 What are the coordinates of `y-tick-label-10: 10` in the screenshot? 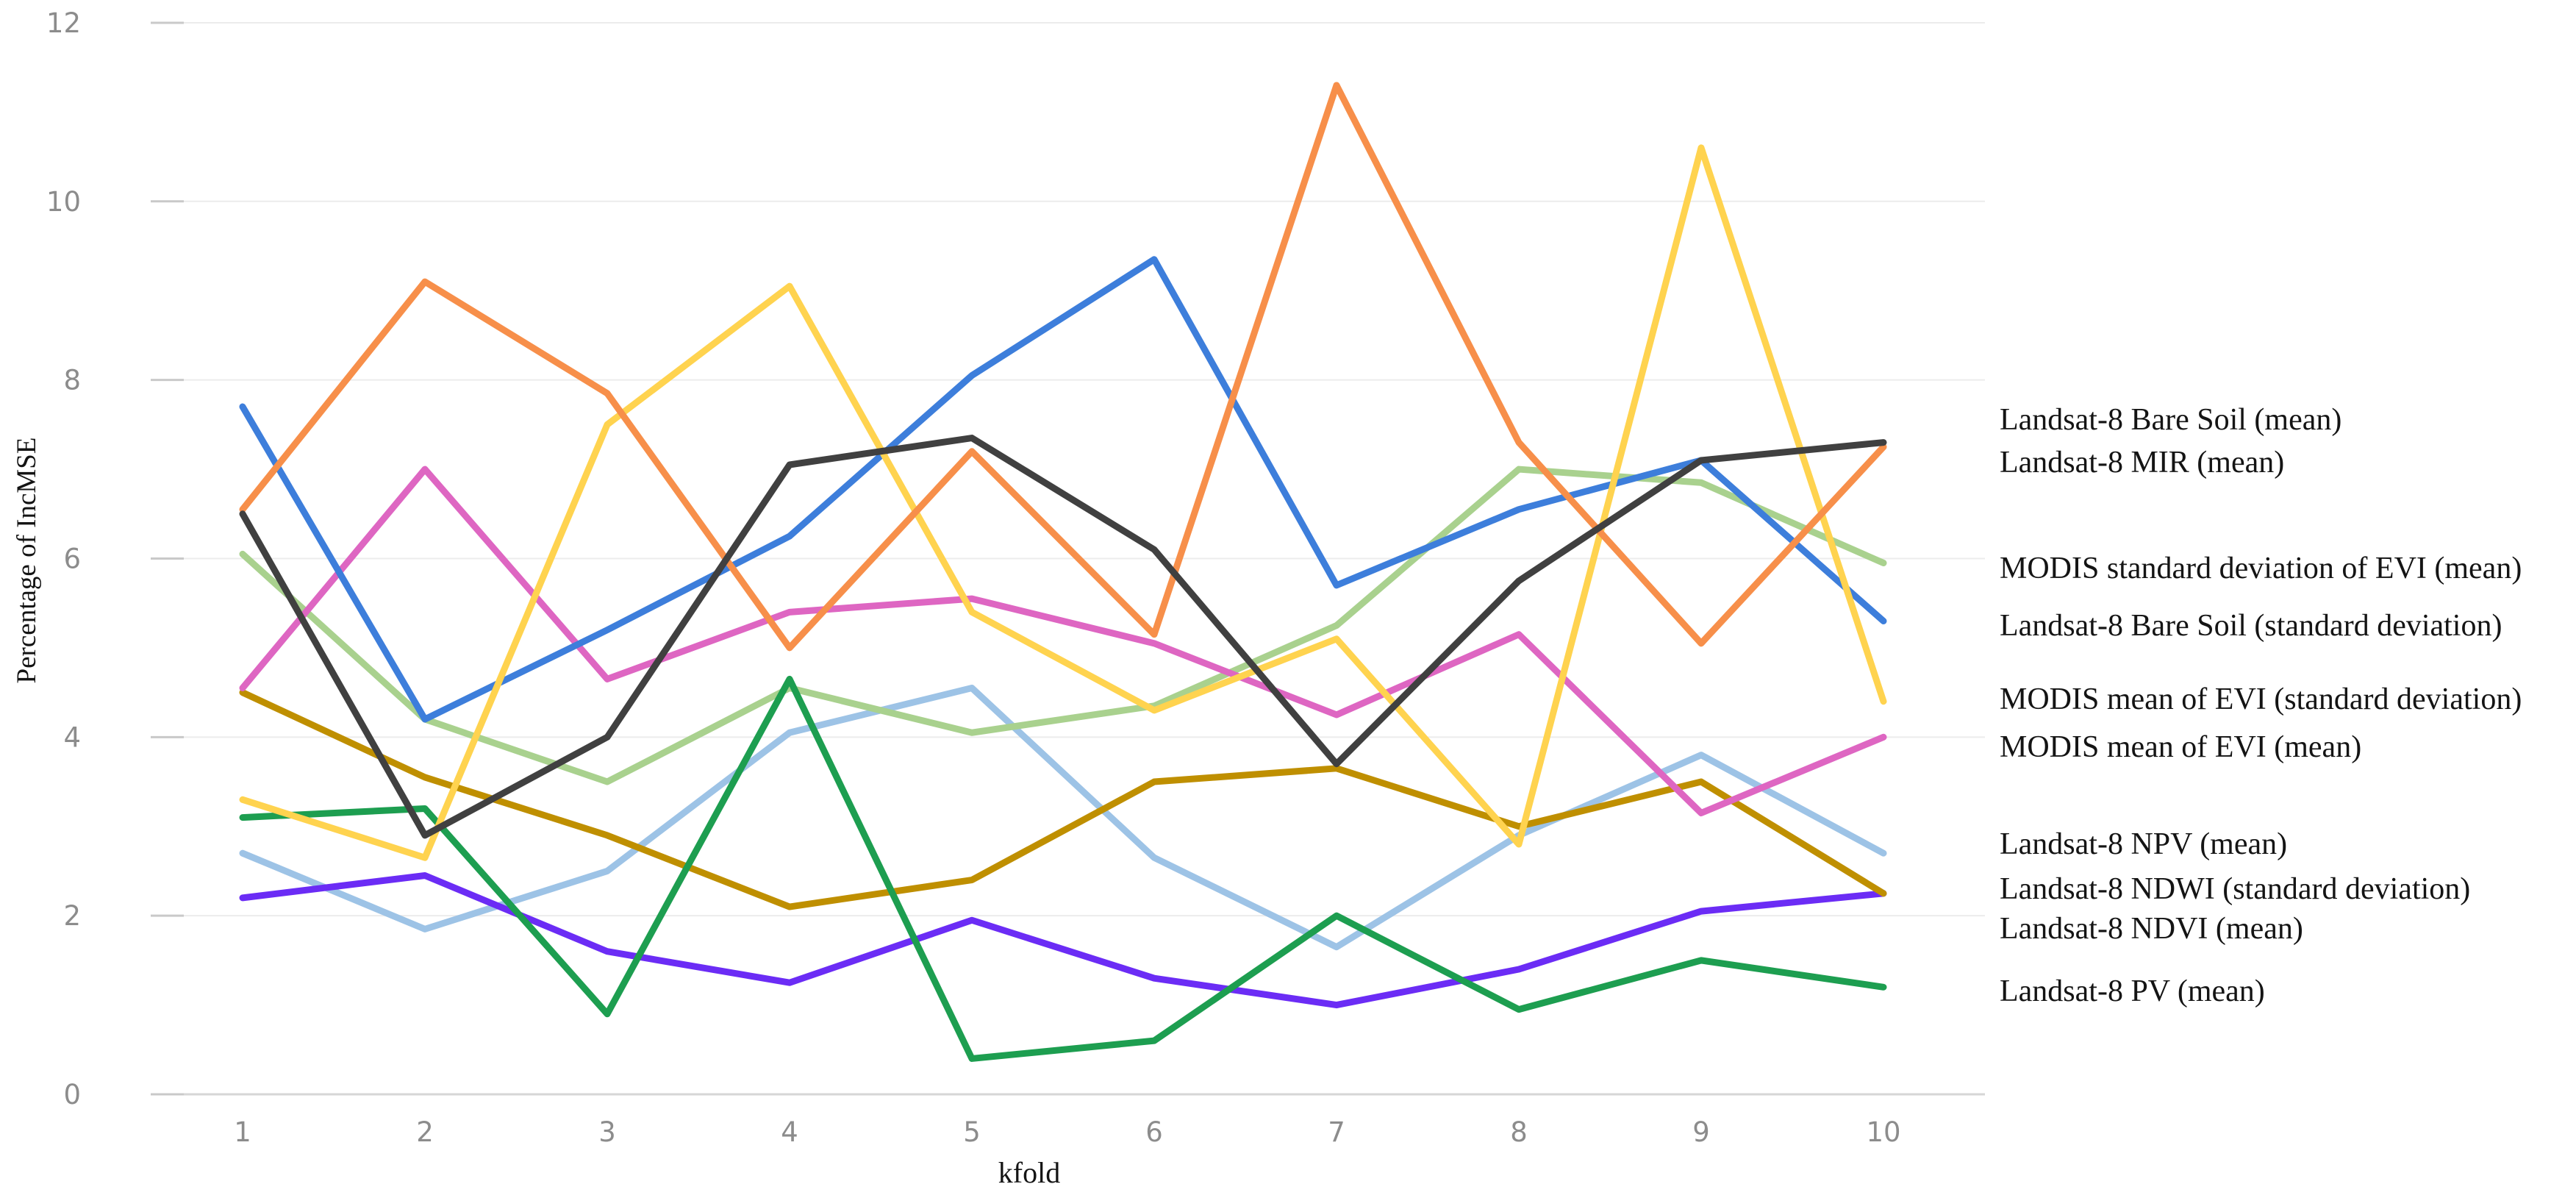 It's located at (63, 202).